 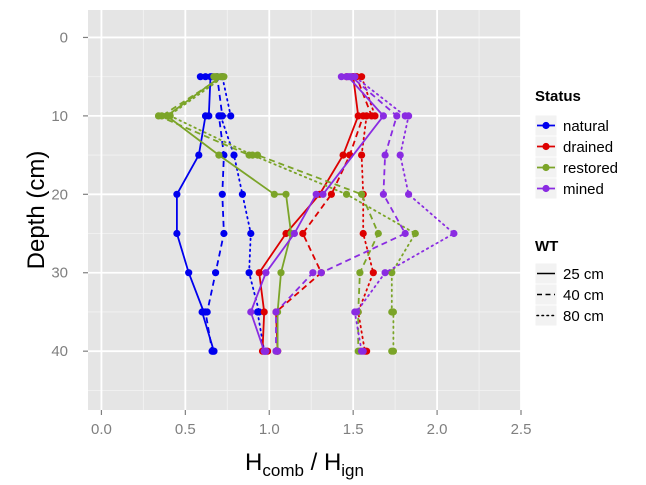 I want to click on legend-wt: WT 25 cm 40 cm 80 cm, so click(x=569, y=282).